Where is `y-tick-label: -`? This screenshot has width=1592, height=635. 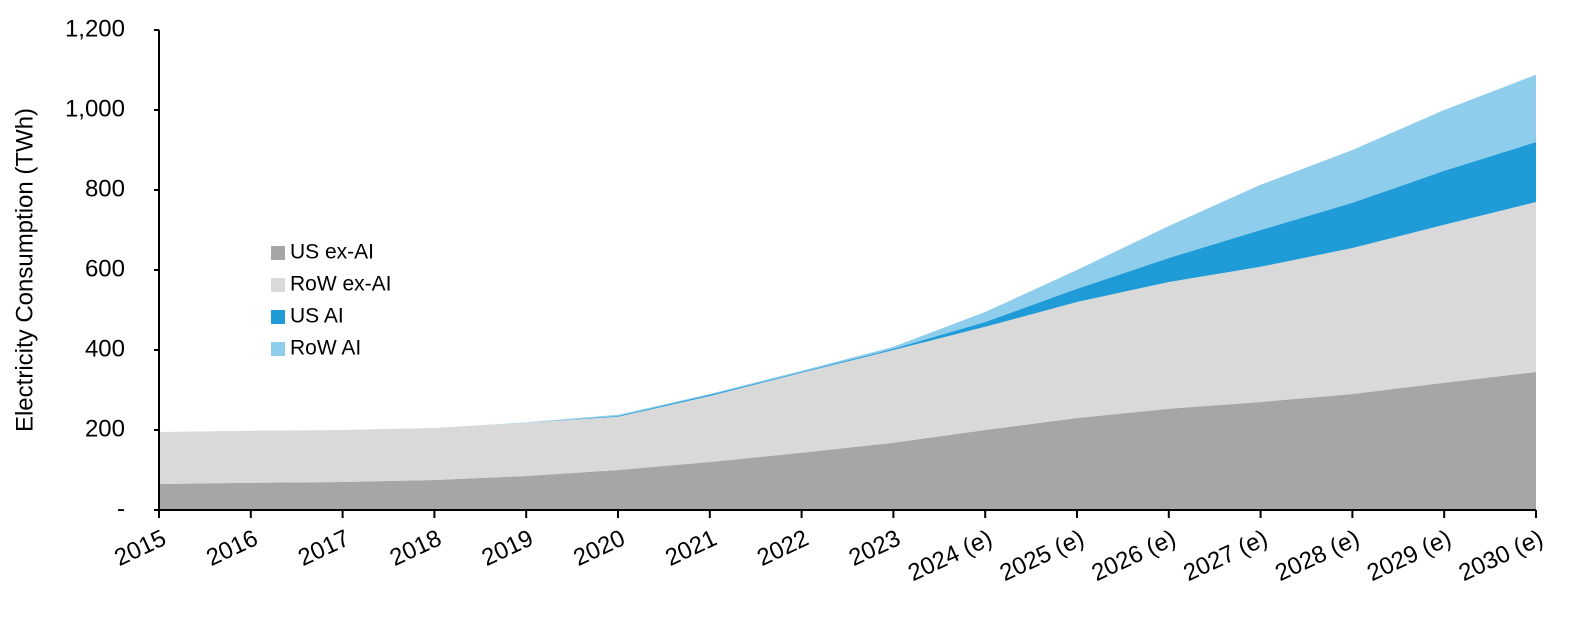
y-tick-label: - is located at coordinates (121, 508).